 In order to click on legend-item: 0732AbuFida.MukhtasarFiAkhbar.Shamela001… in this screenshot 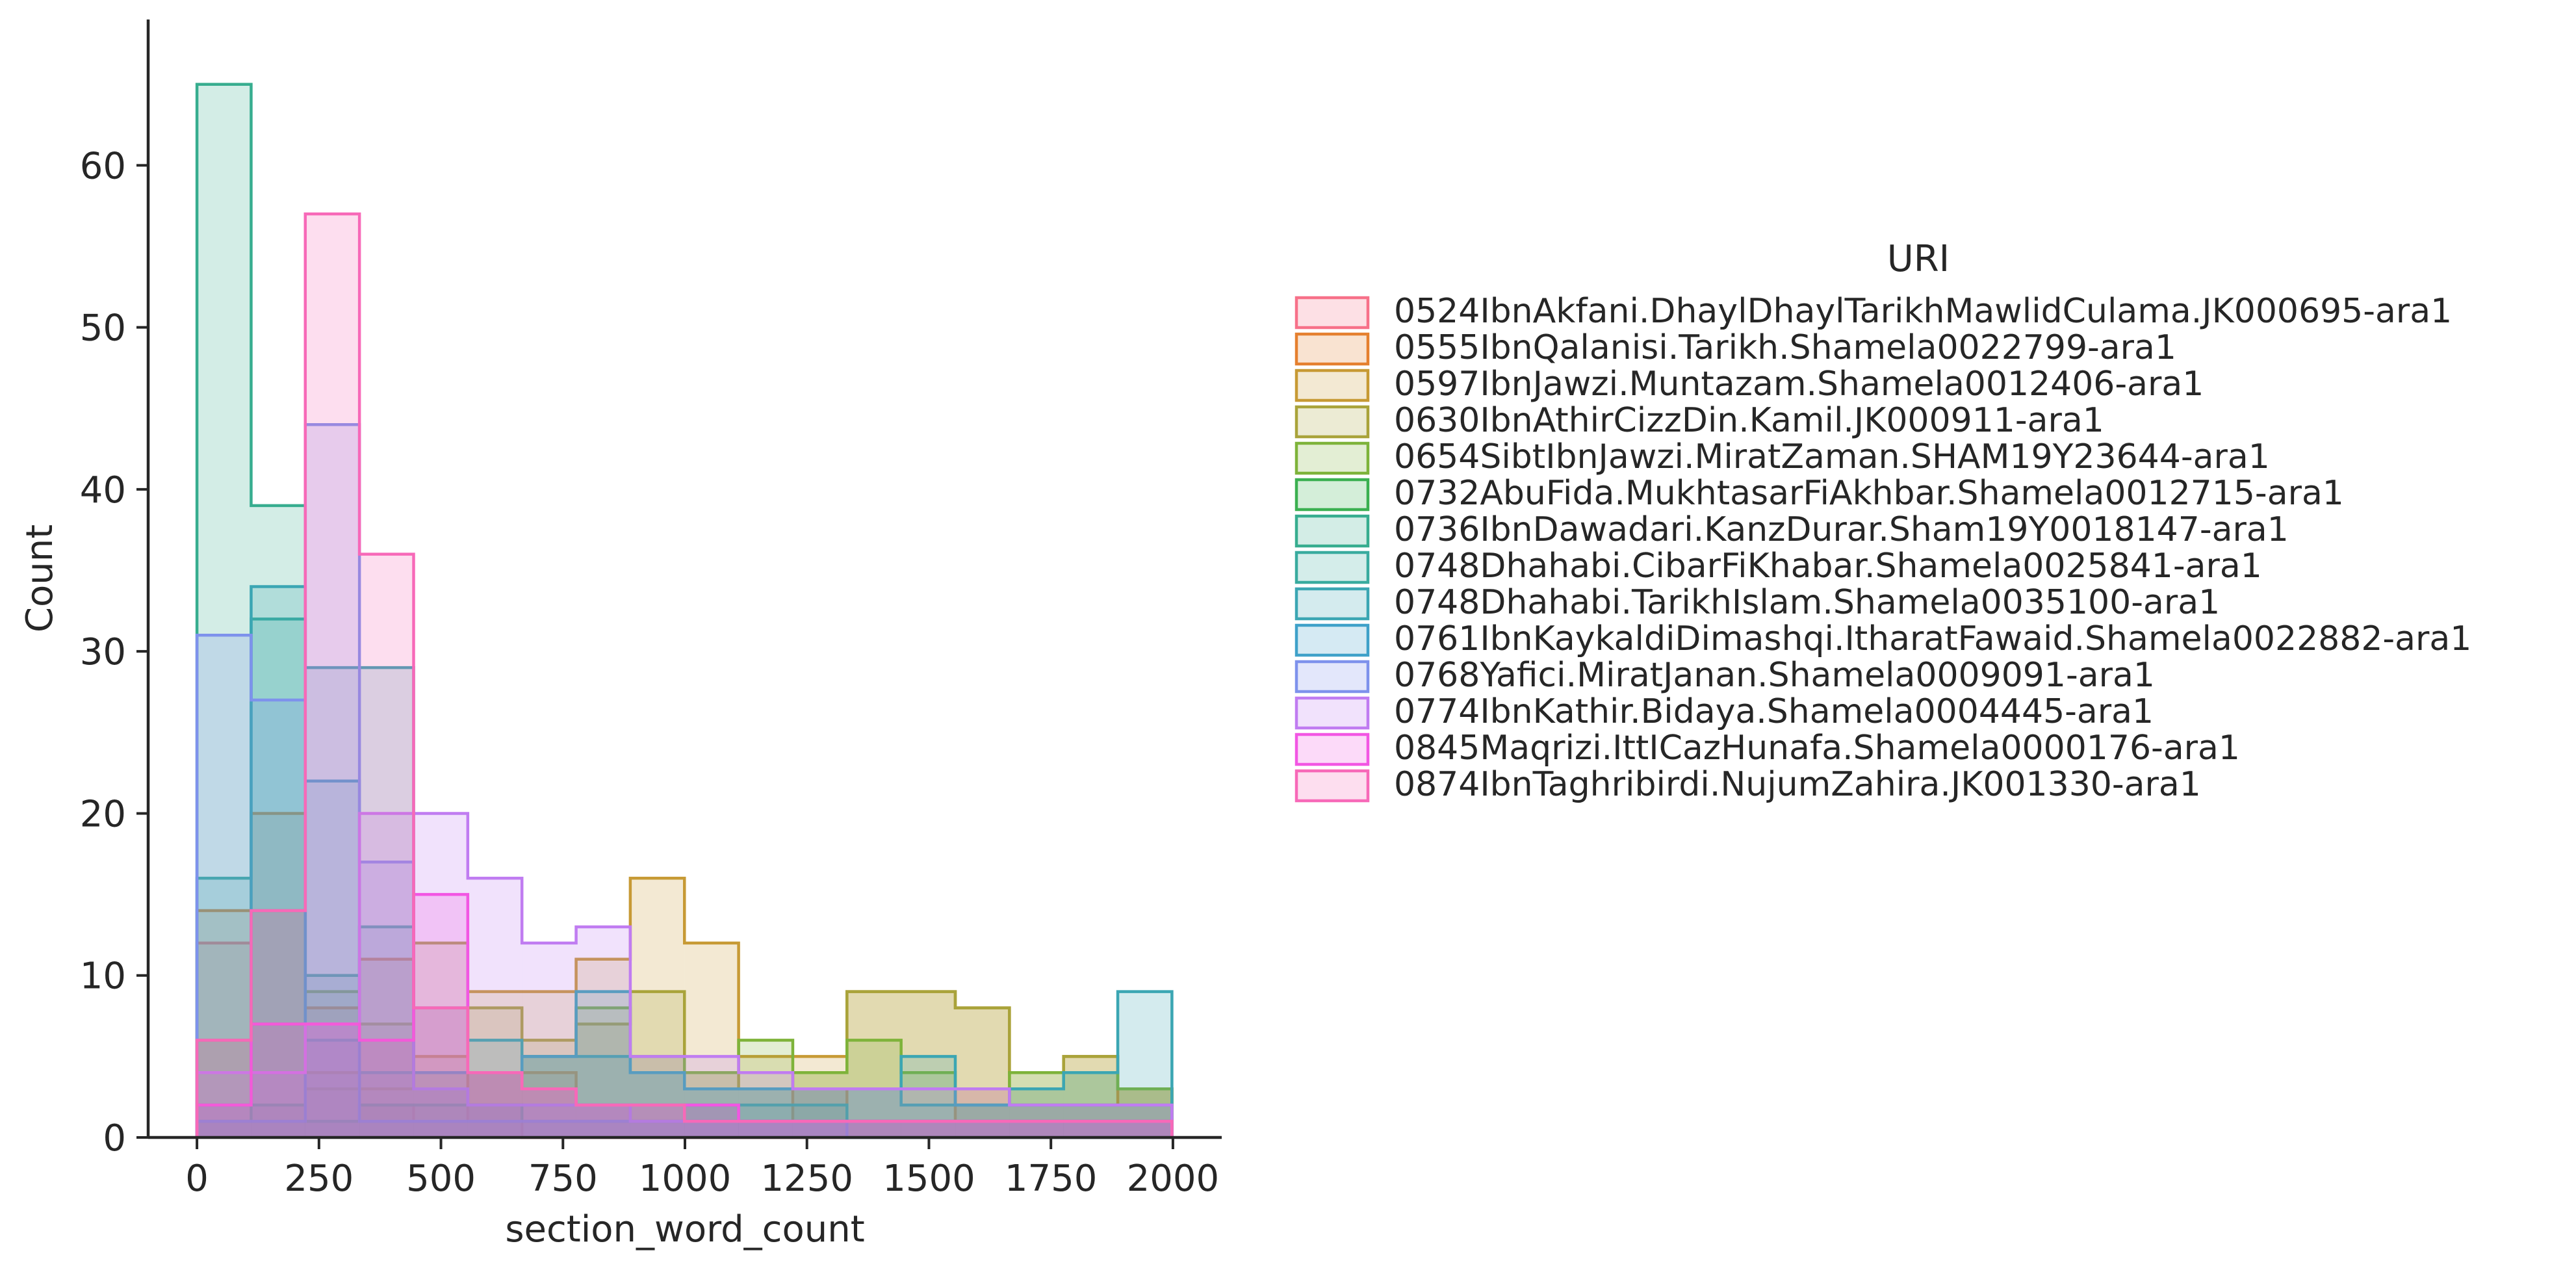, I will do `click(1819, 493)`.